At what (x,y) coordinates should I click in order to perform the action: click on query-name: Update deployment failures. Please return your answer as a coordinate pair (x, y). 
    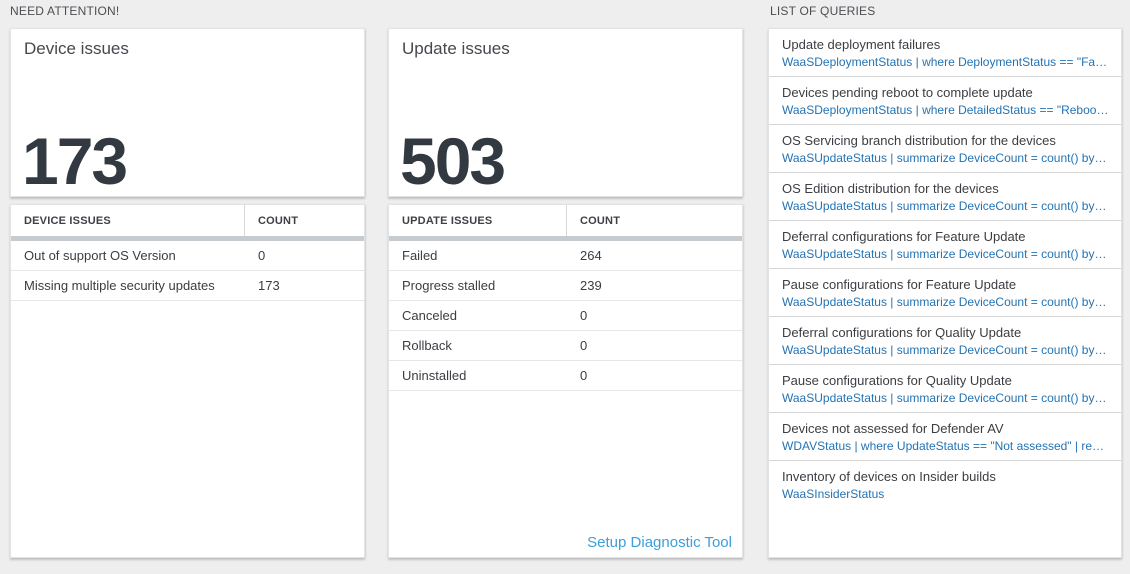
    Looking at the image, I should click on (861, 44).